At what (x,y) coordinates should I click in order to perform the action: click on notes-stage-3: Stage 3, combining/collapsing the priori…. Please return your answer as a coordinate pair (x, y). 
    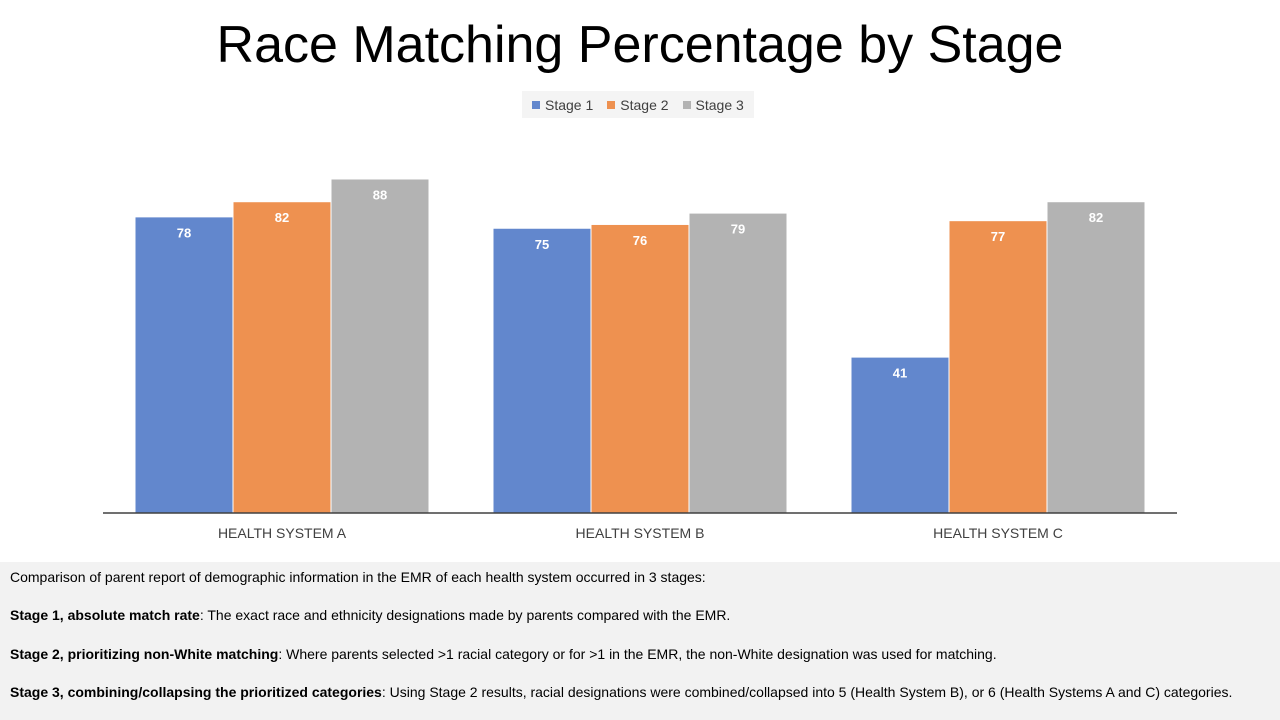
    Looking at the image, I should click on (621, 692).